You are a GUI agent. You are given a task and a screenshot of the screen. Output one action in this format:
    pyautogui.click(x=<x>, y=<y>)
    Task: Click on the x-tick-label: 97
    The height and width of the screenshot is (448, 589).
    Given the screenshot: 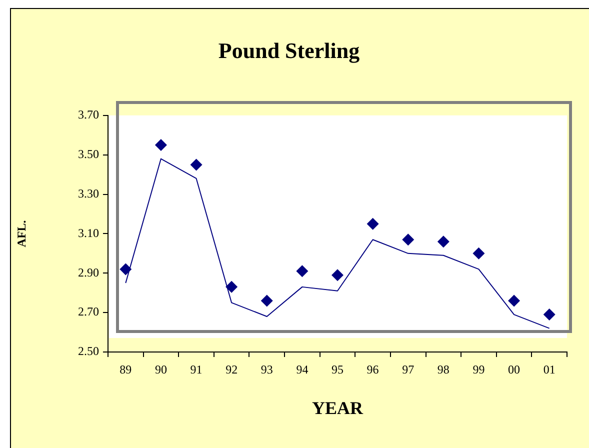 What is the action you would take?
    pyautogui.click(x=408, y=369)
    